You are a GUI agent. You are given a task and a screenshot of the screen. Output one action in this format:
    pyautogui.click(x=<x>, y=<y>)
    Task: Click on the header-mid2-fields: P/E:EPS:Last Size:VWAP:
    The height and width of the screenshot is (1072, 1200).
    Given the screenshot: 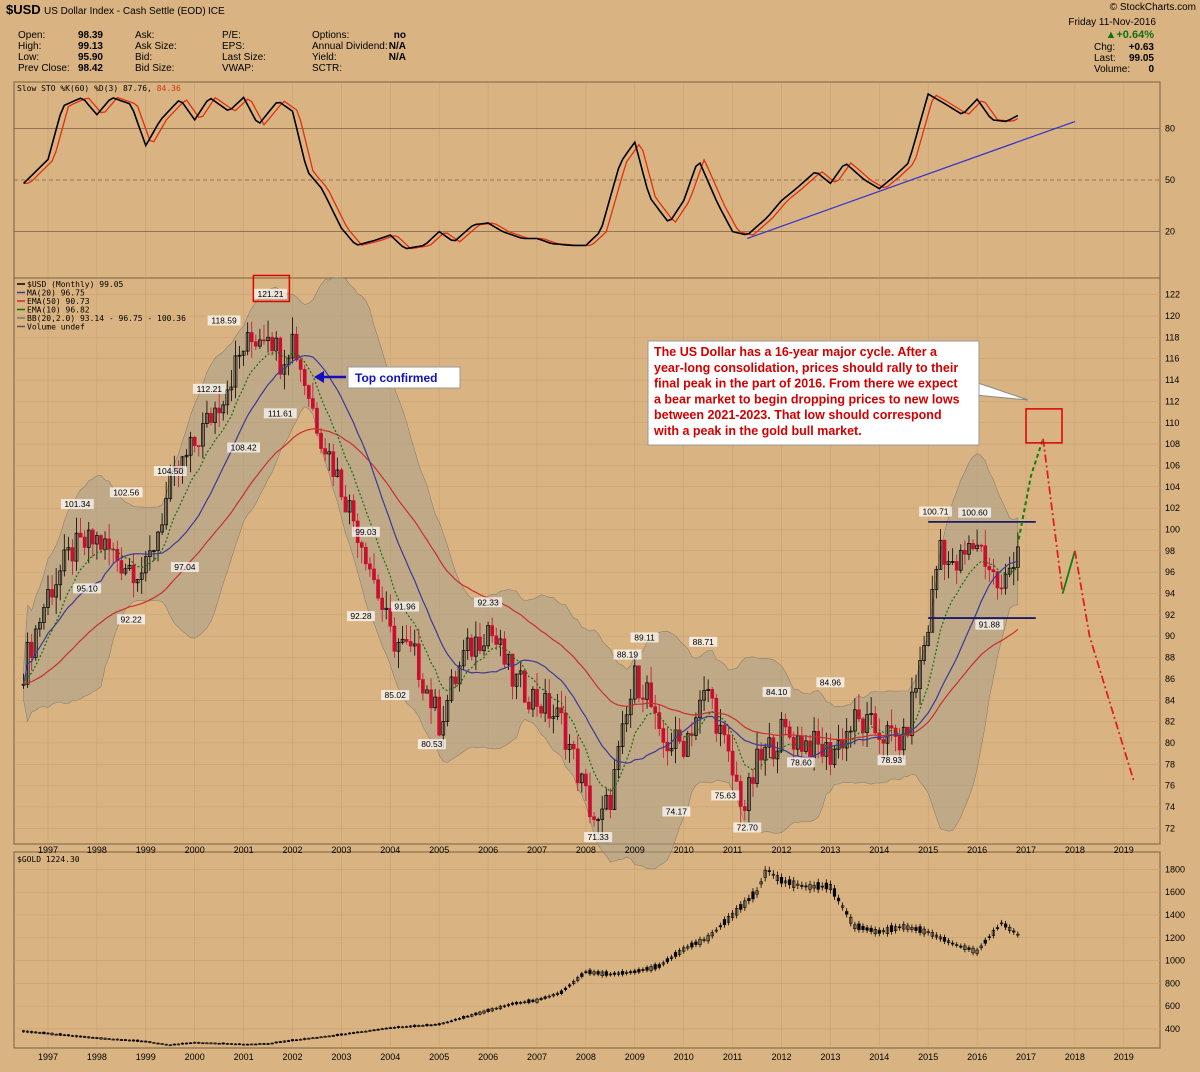 What is the action you would take?
    pyautogui.click(x=244, y=52)
    